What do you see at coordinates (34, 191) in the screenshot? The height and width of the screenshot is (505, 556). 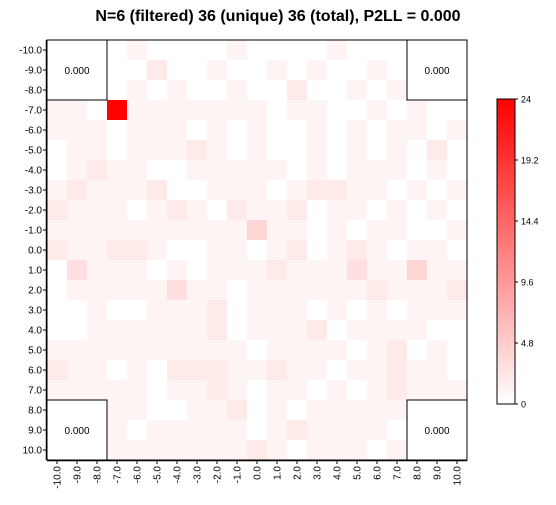 I see `y-tick-label: -3.0` at bounding box center [34, 191].